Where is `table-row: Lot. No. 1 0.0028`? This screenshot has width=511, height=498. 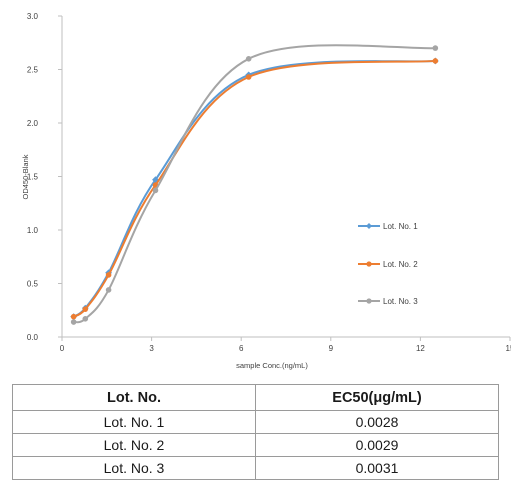
table-row: Lot. No. 1 0.0028 is located at coordinates (255, 422).